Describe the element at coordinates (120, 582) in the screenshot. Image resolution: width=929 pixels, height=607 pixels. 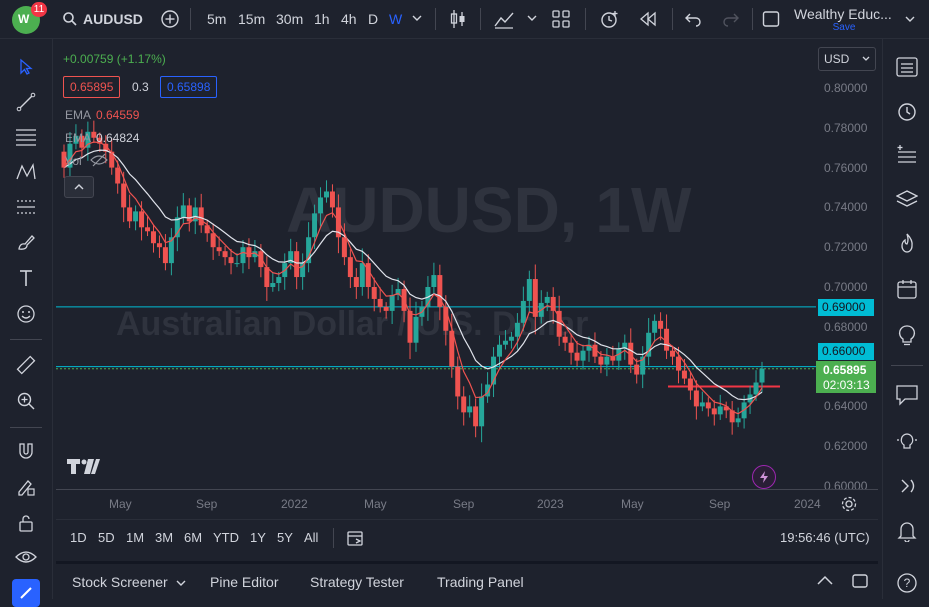
I see `tab-stock-screener: Stock Screener` at that location.